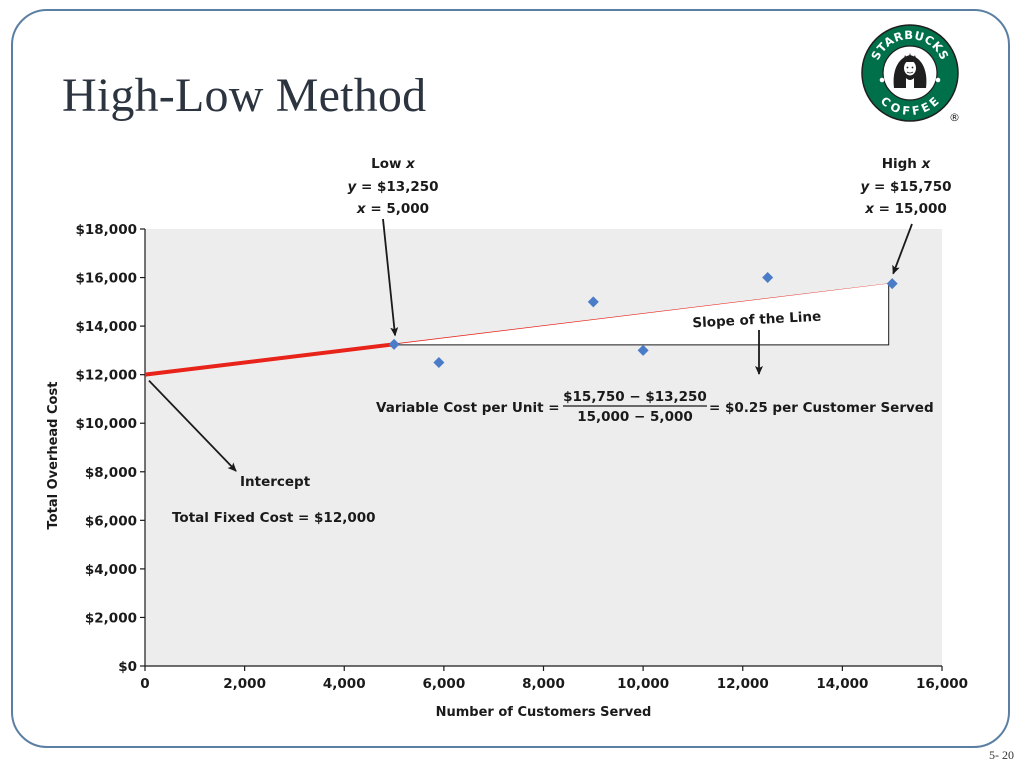  Describe the element at coordinates (53, 456) in the screenshot. I see `y-axis-label: Total Overhead Cost` at that location.